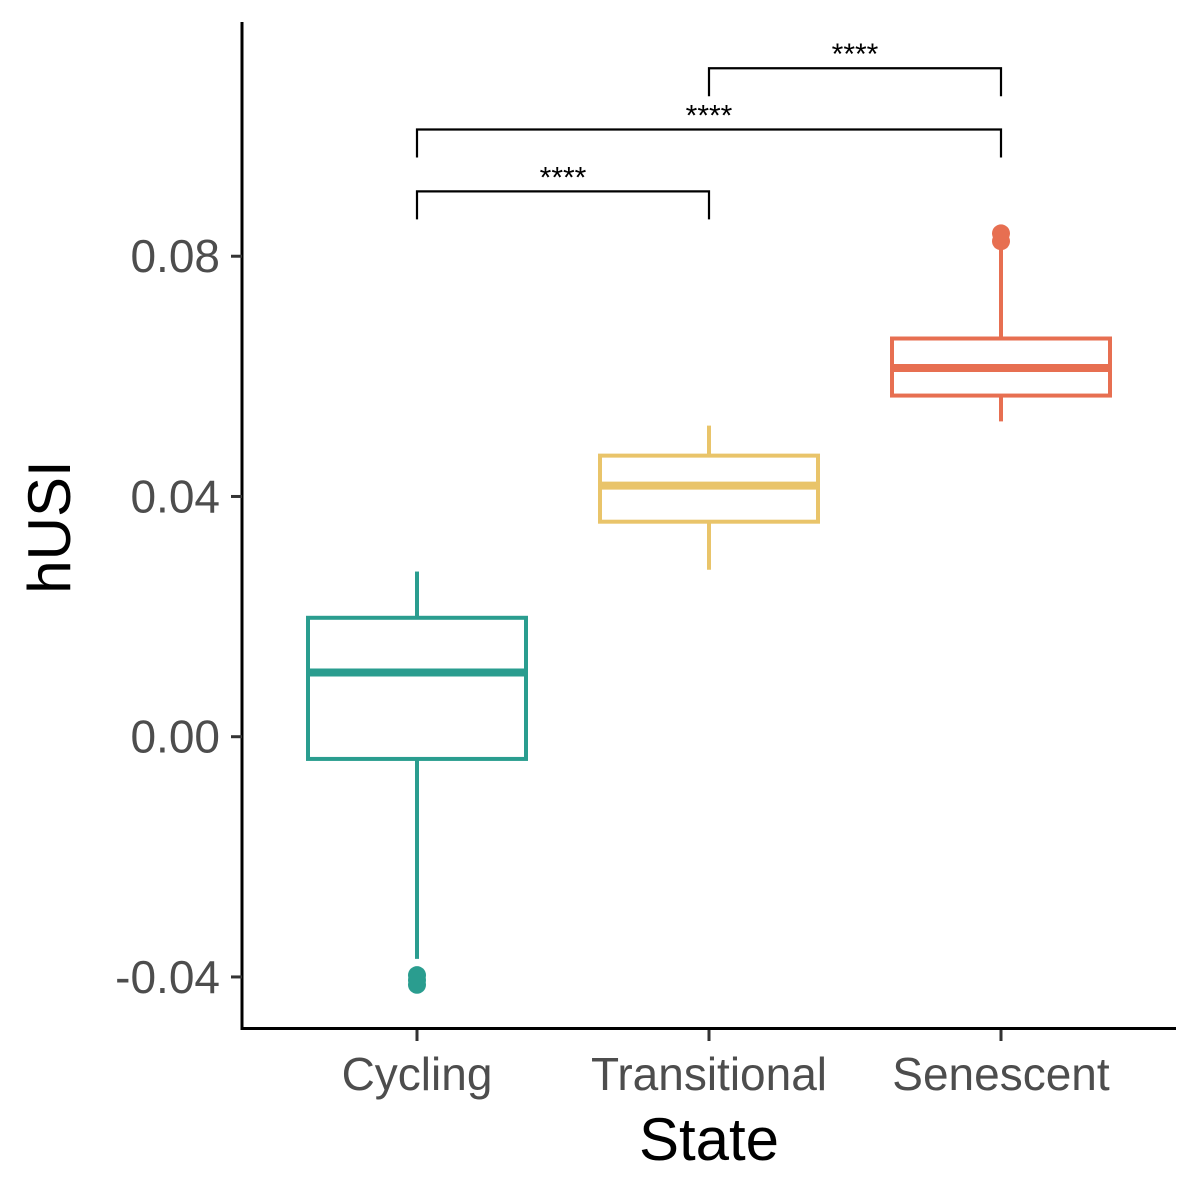  What do you see at coordinates (175, 737) in the screenshot?
I see `y-tick-label: 0.00` at bounding box center [175, 737].